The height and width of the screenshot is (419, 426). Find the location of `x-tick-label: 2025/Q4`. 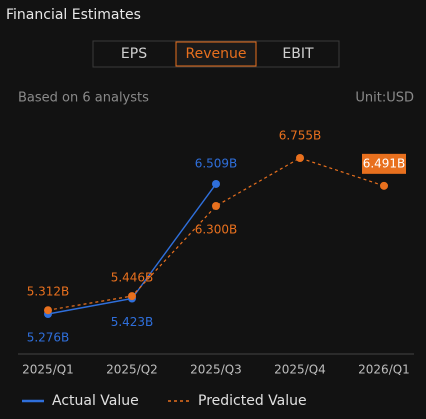

x-tick-label: 2025/Q4 is located at coordinates (300, 370).